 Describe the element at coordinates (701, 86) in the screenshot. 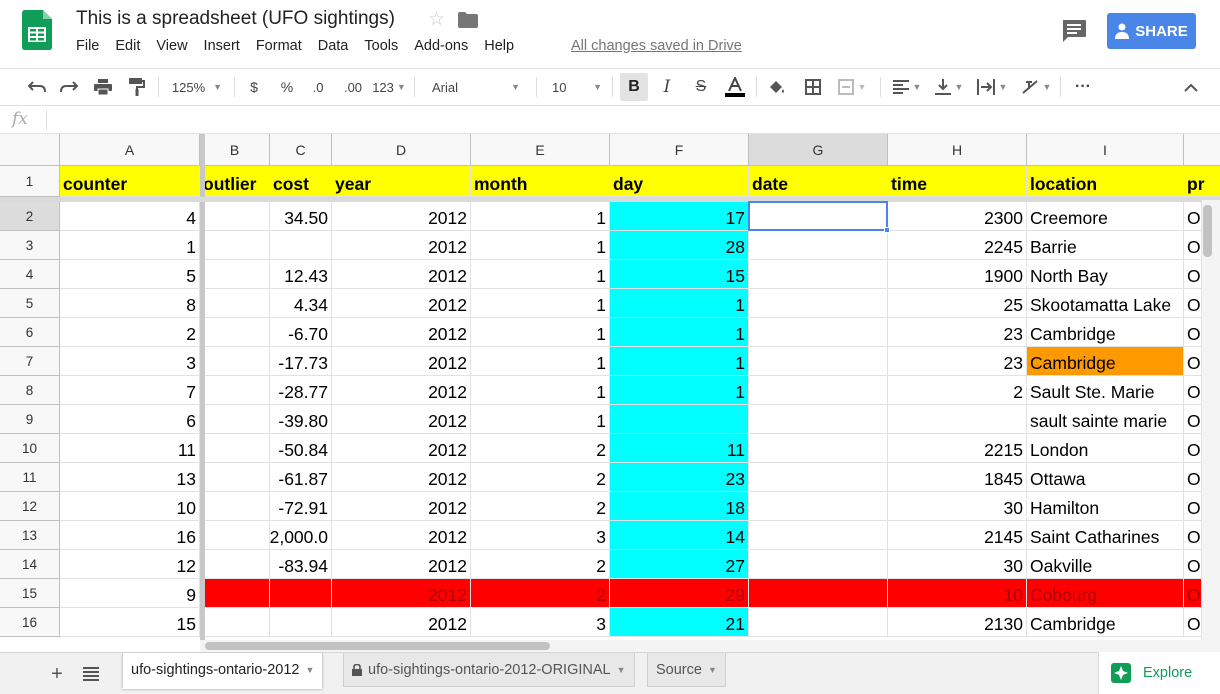

I see `strikethrough-button: S` at that location.